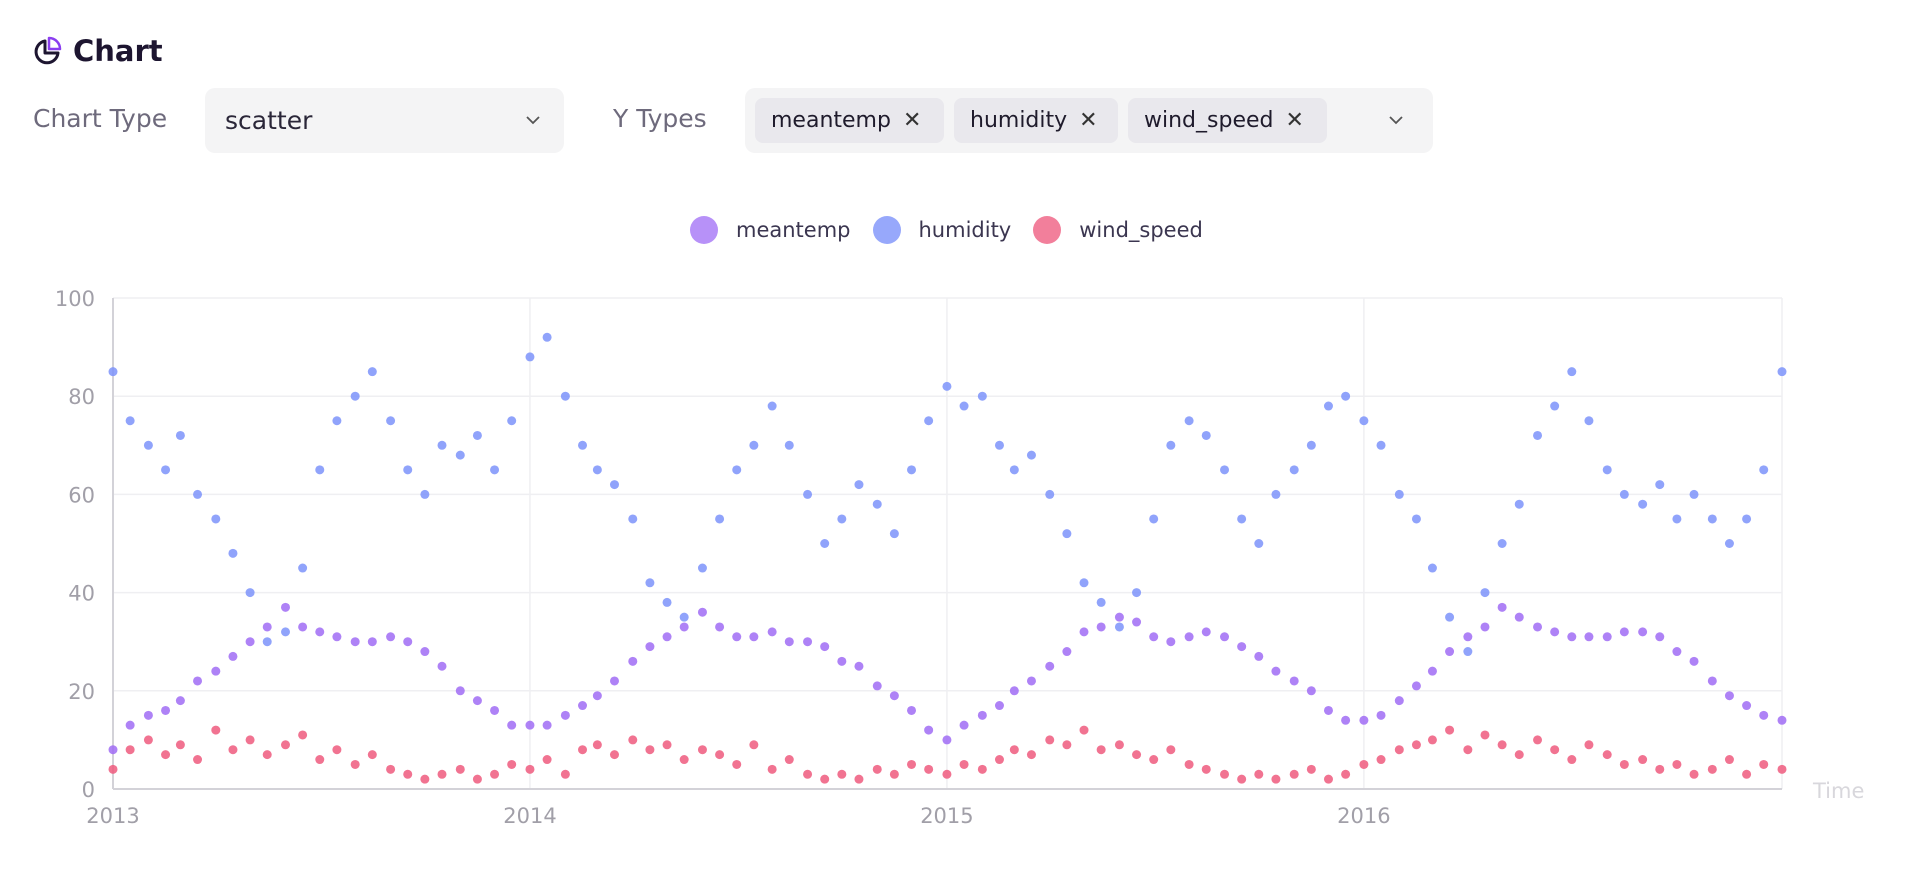 This screenshot has width=1914, height=886. I want to click on legend-dot, so click(704, 230).